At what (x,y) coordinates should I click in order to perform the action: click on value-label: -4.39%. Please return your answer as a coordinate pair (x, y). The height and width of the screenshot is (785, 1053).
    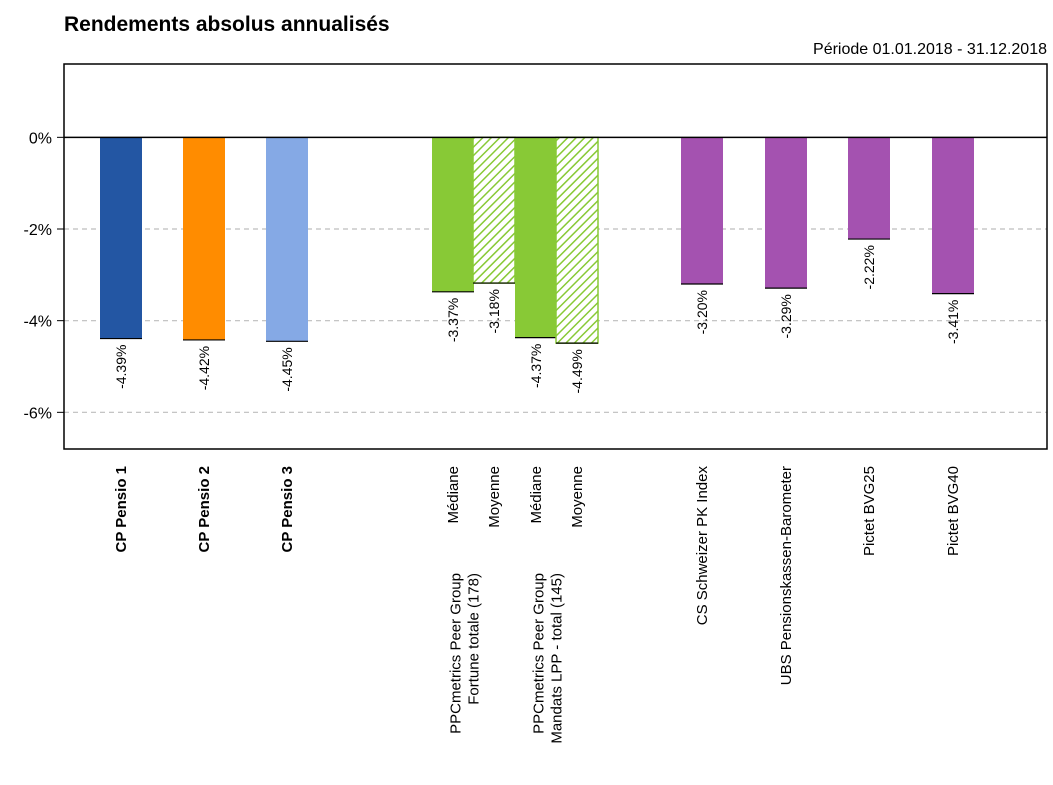
    Looking at the image, I should click on (121, 367).